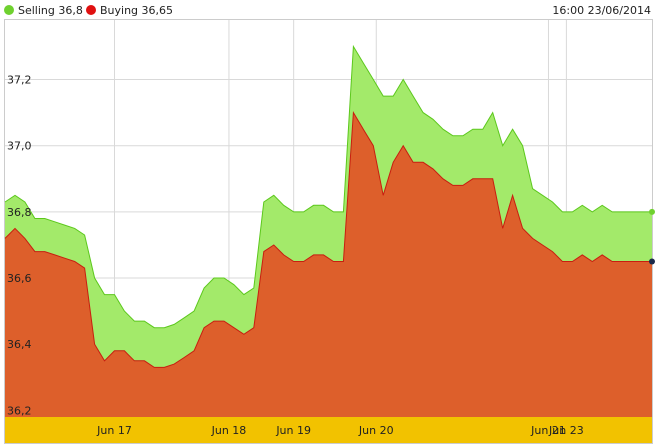  I want to click on y-tick-label: 37,0, so click(19, 146).